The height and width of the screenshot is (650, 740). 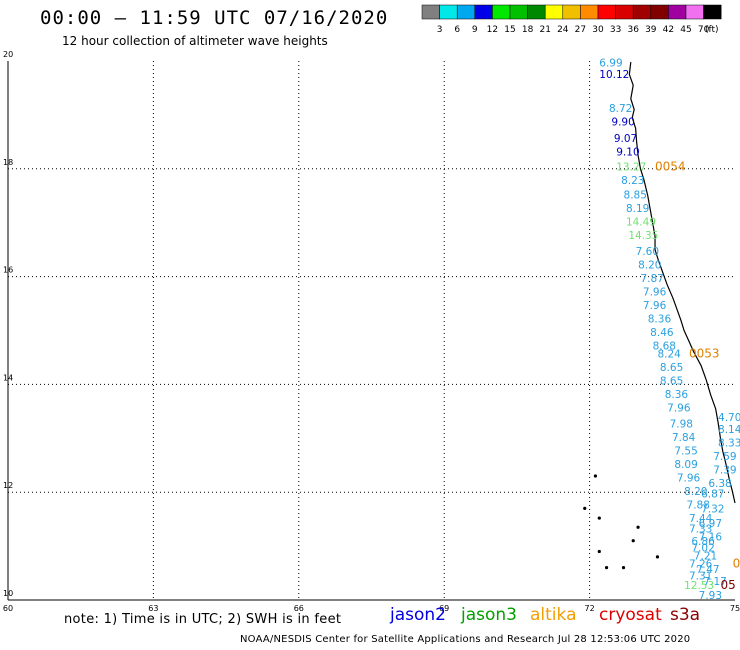 I want to click on wave-height-label: 7.26, so click(x=701, y=565).